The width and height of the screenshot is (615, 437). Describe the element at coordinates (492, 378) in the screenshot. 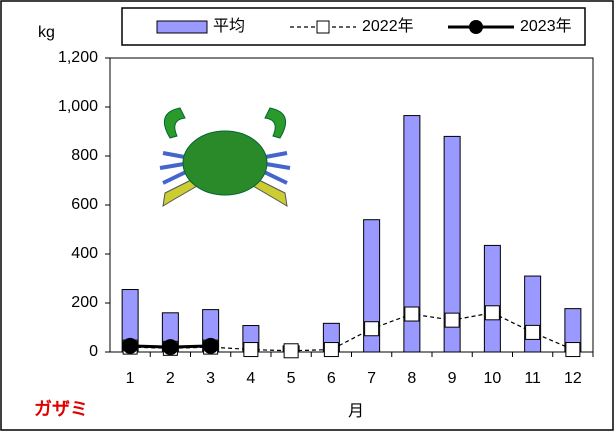

I see `x-tick-label: 10` at that location.